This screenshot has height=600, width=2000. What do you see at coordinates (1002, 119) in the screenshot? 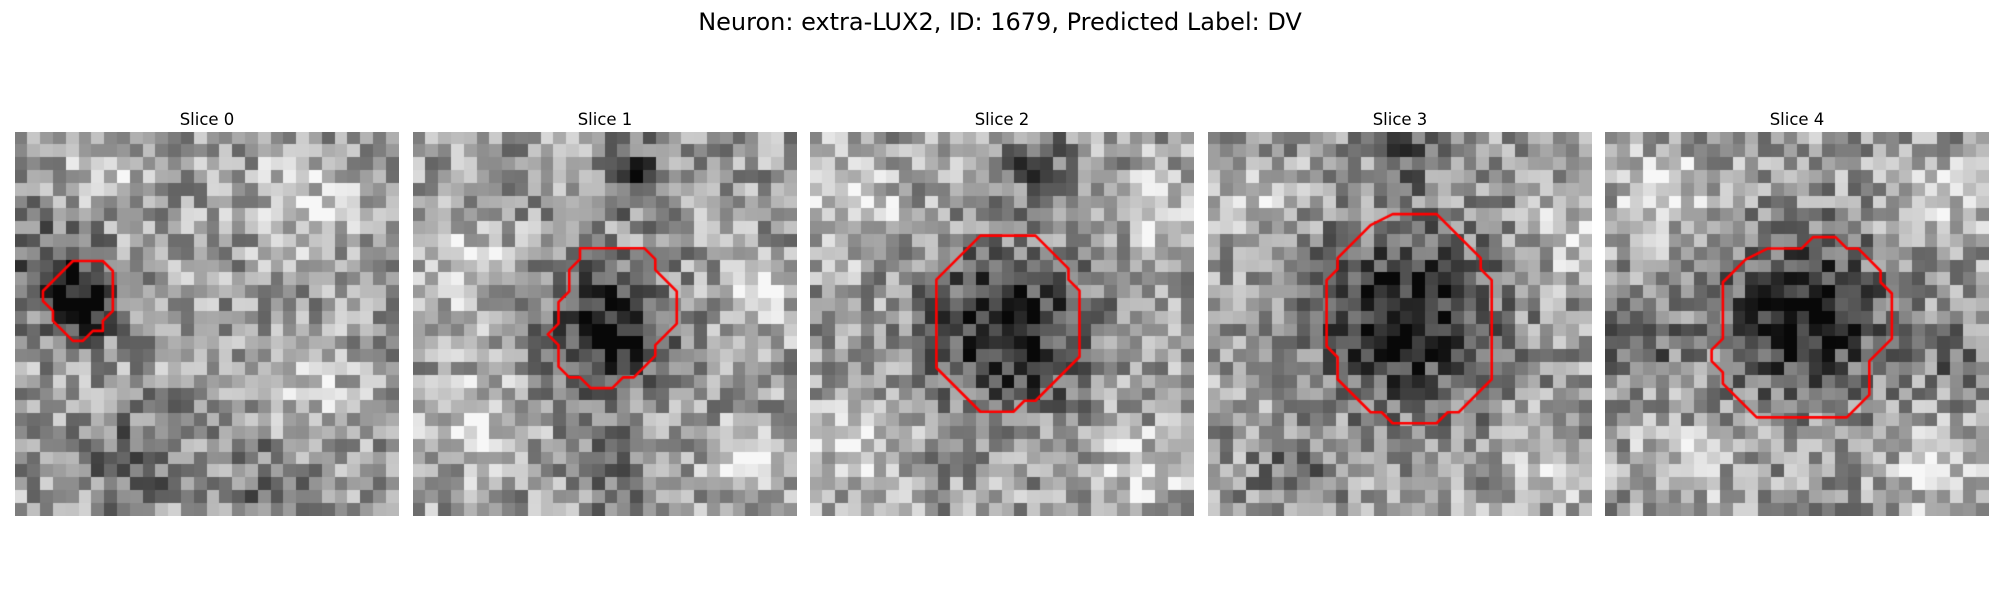
I see `slice-title: Slice 2` at bounding box center [1002, 119].